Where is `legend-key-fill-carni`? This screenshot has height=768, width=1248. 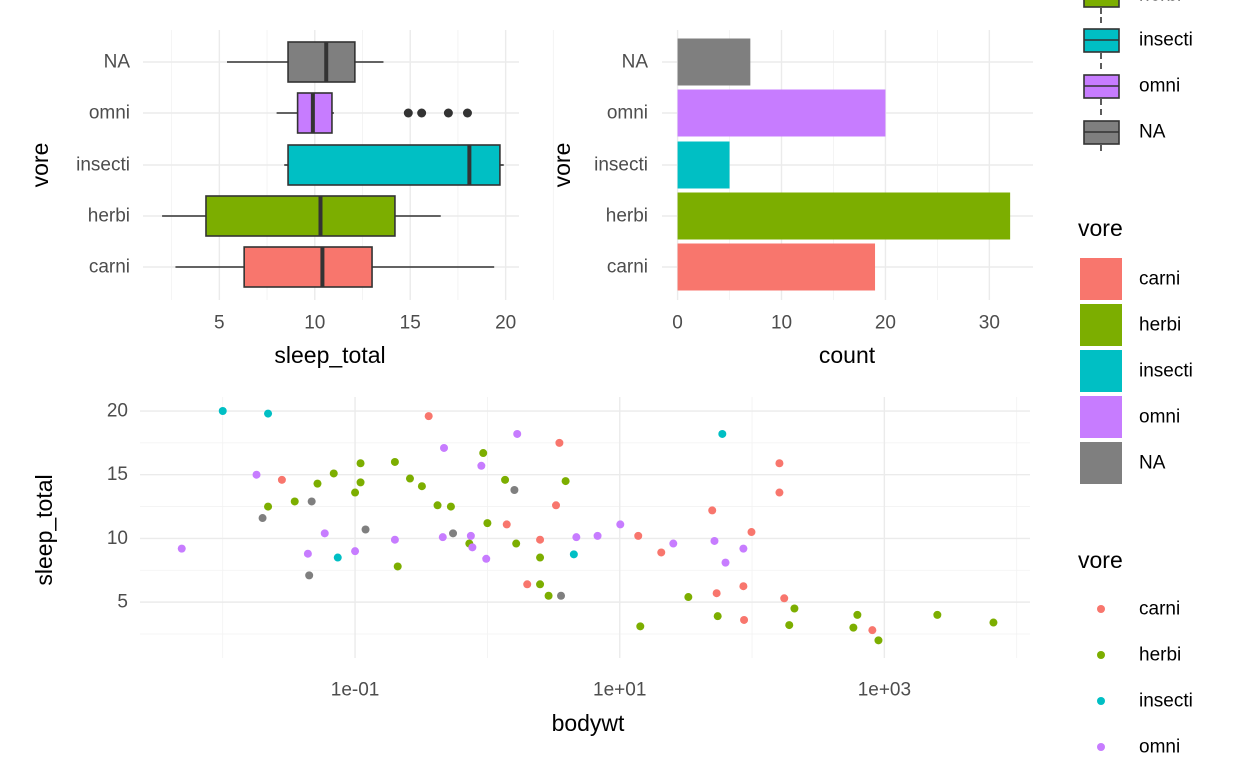 legend-key-fill-carni is located at coordinates (1101, 279).